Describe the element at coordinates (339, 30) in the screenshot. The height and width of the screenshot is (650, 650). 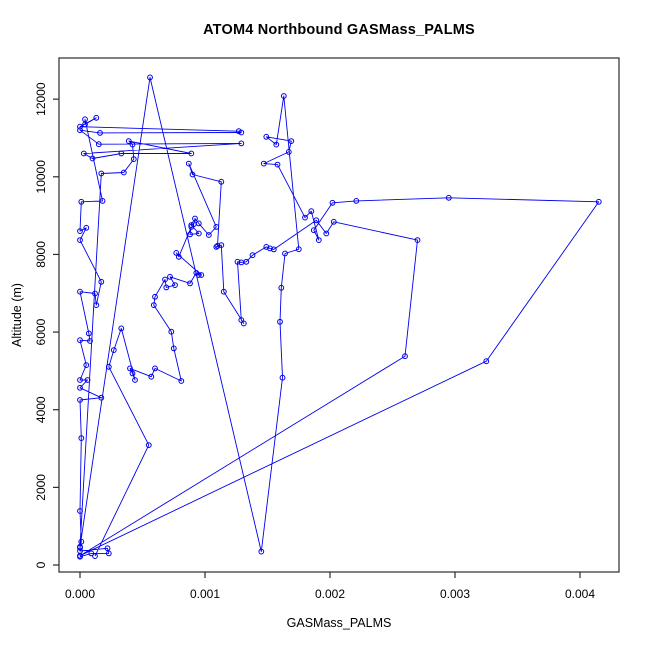
I see `chart-title: ATOM4 Northbound GASMass_PALMS` at that location.